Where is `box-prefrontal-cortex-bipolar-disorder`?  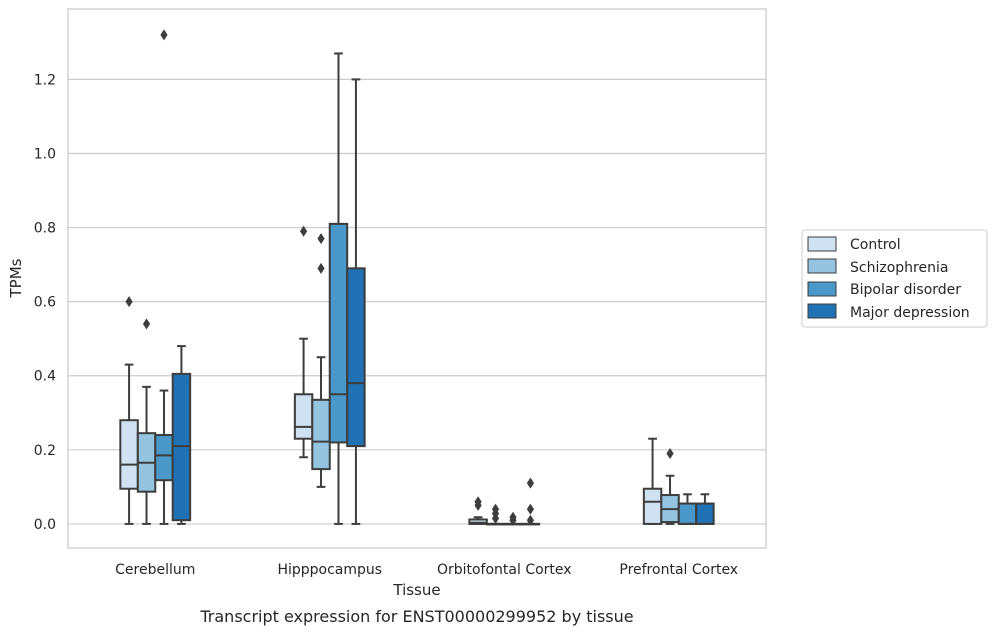
box-prefrontal-cortex-bipolar-disorder is located at coordinates (687, 509).